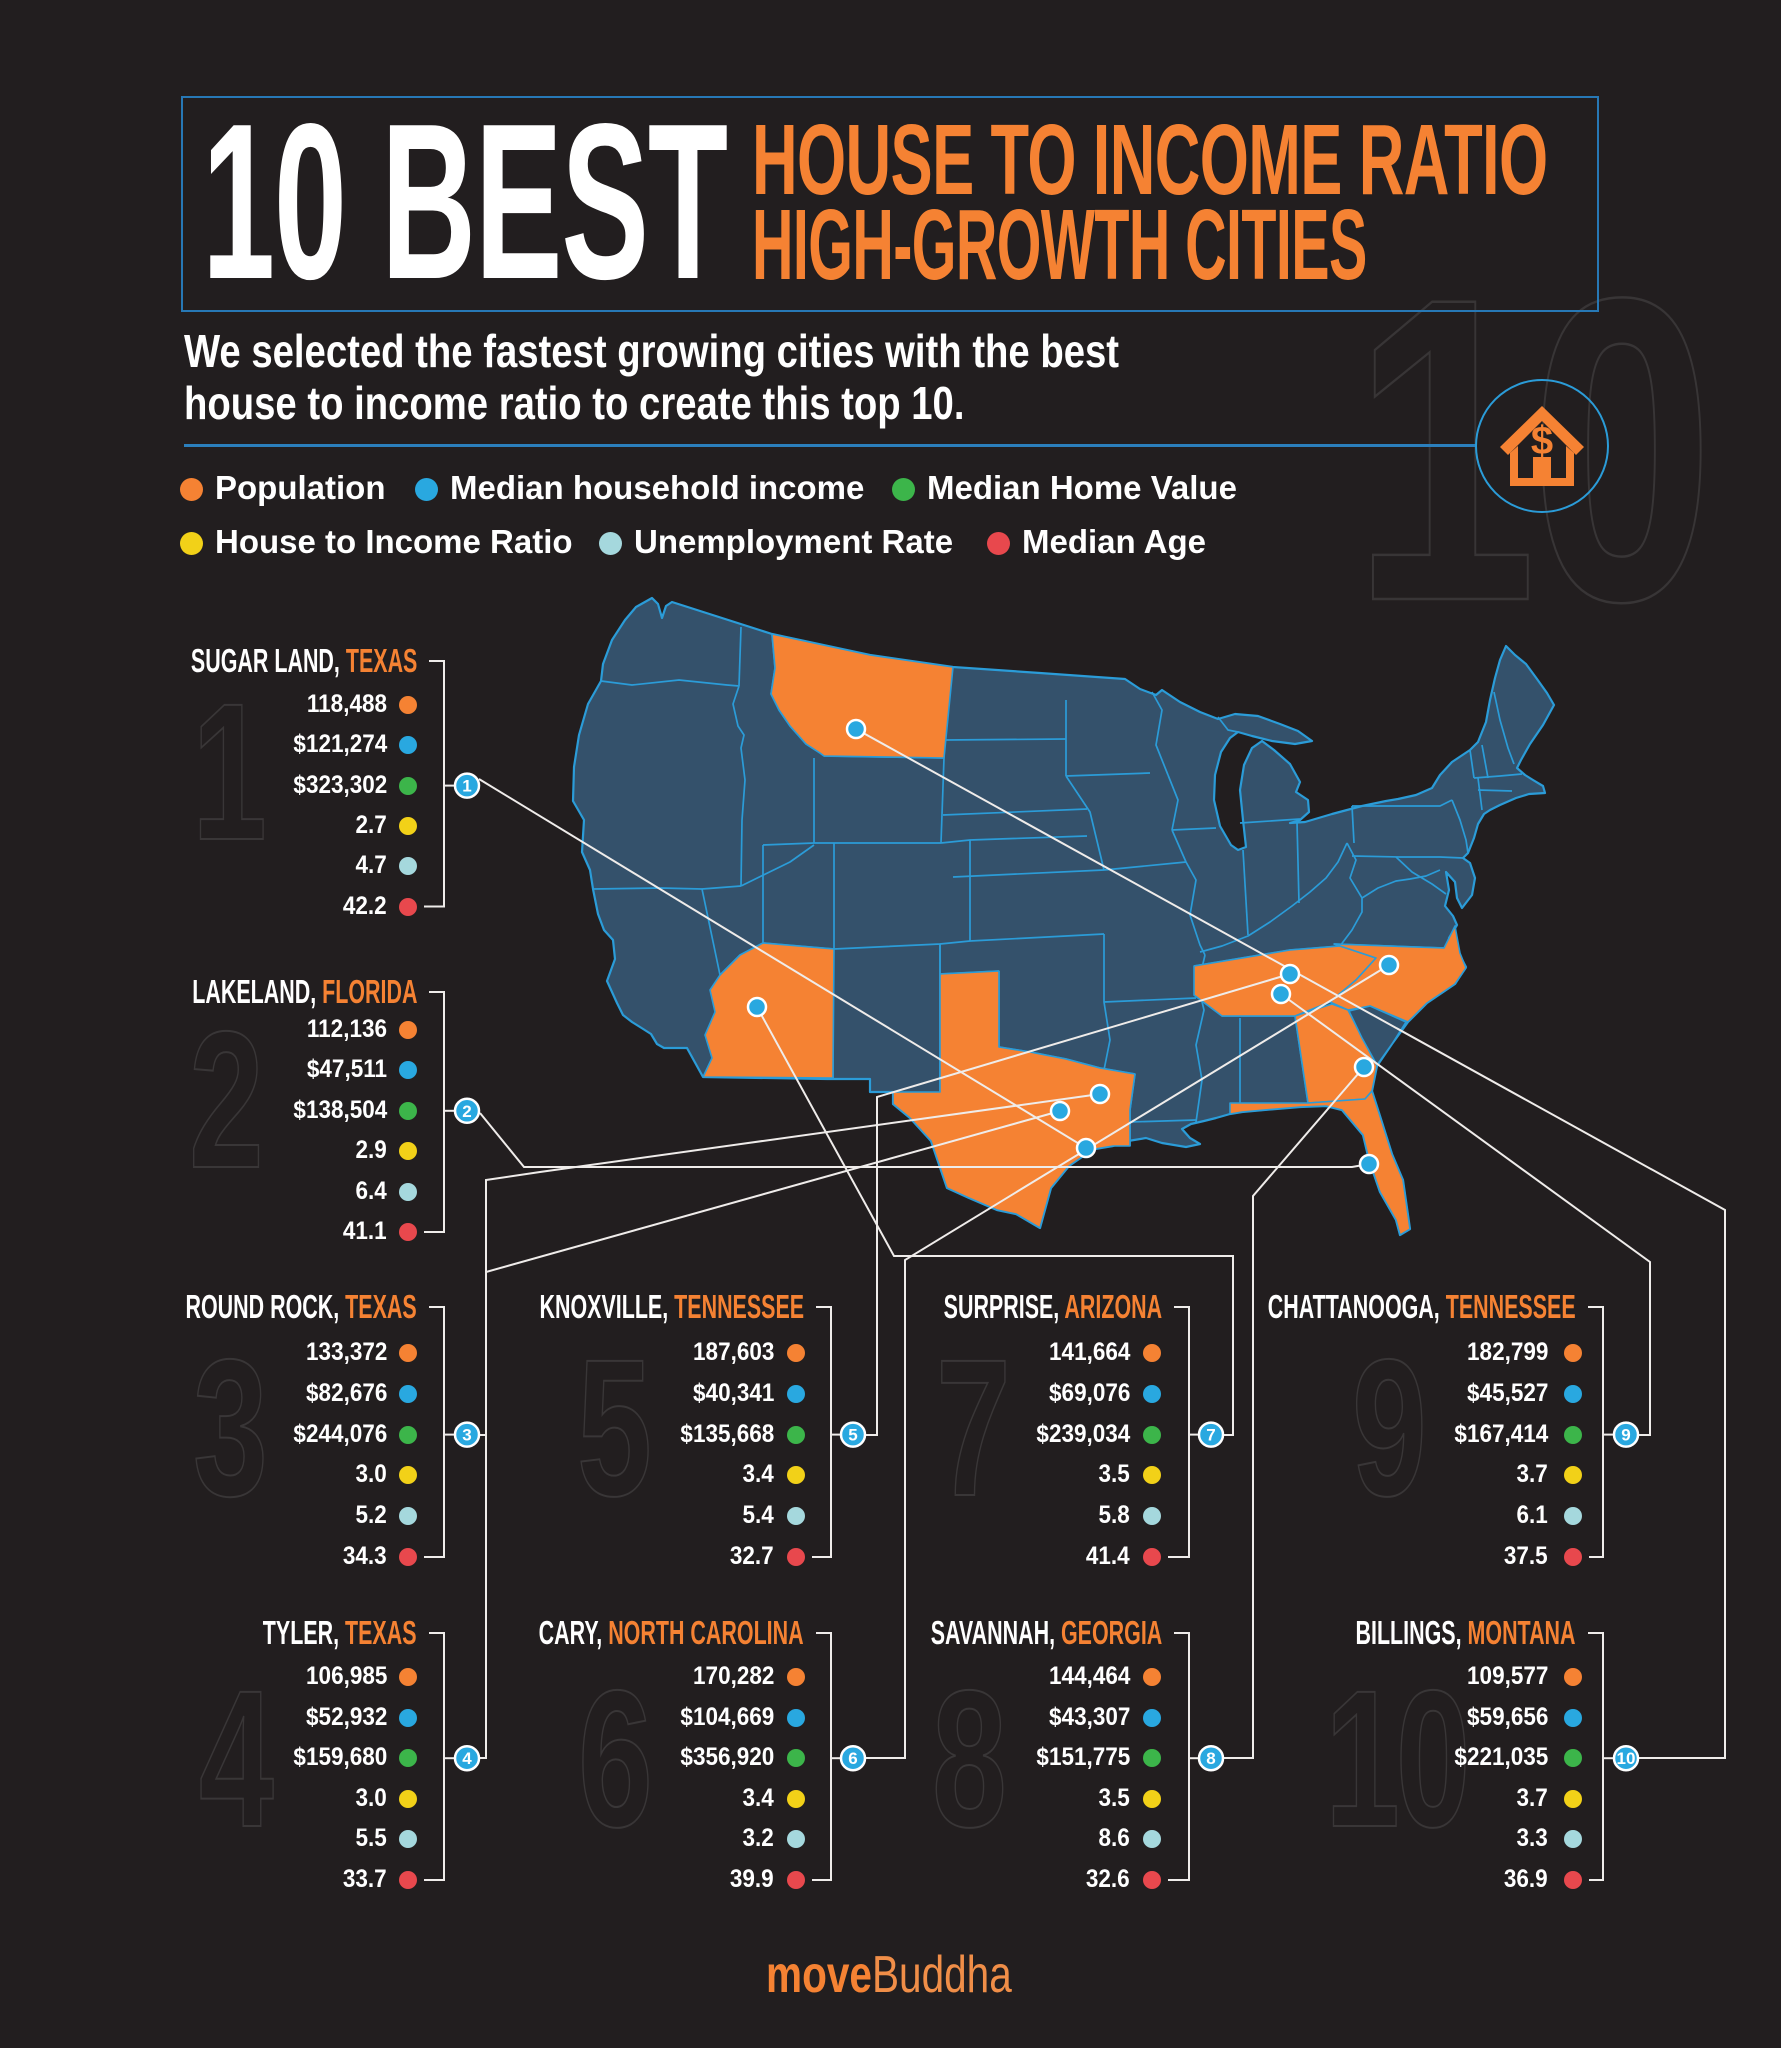  I want to click on svg-text: 6, so click(852, 1758).